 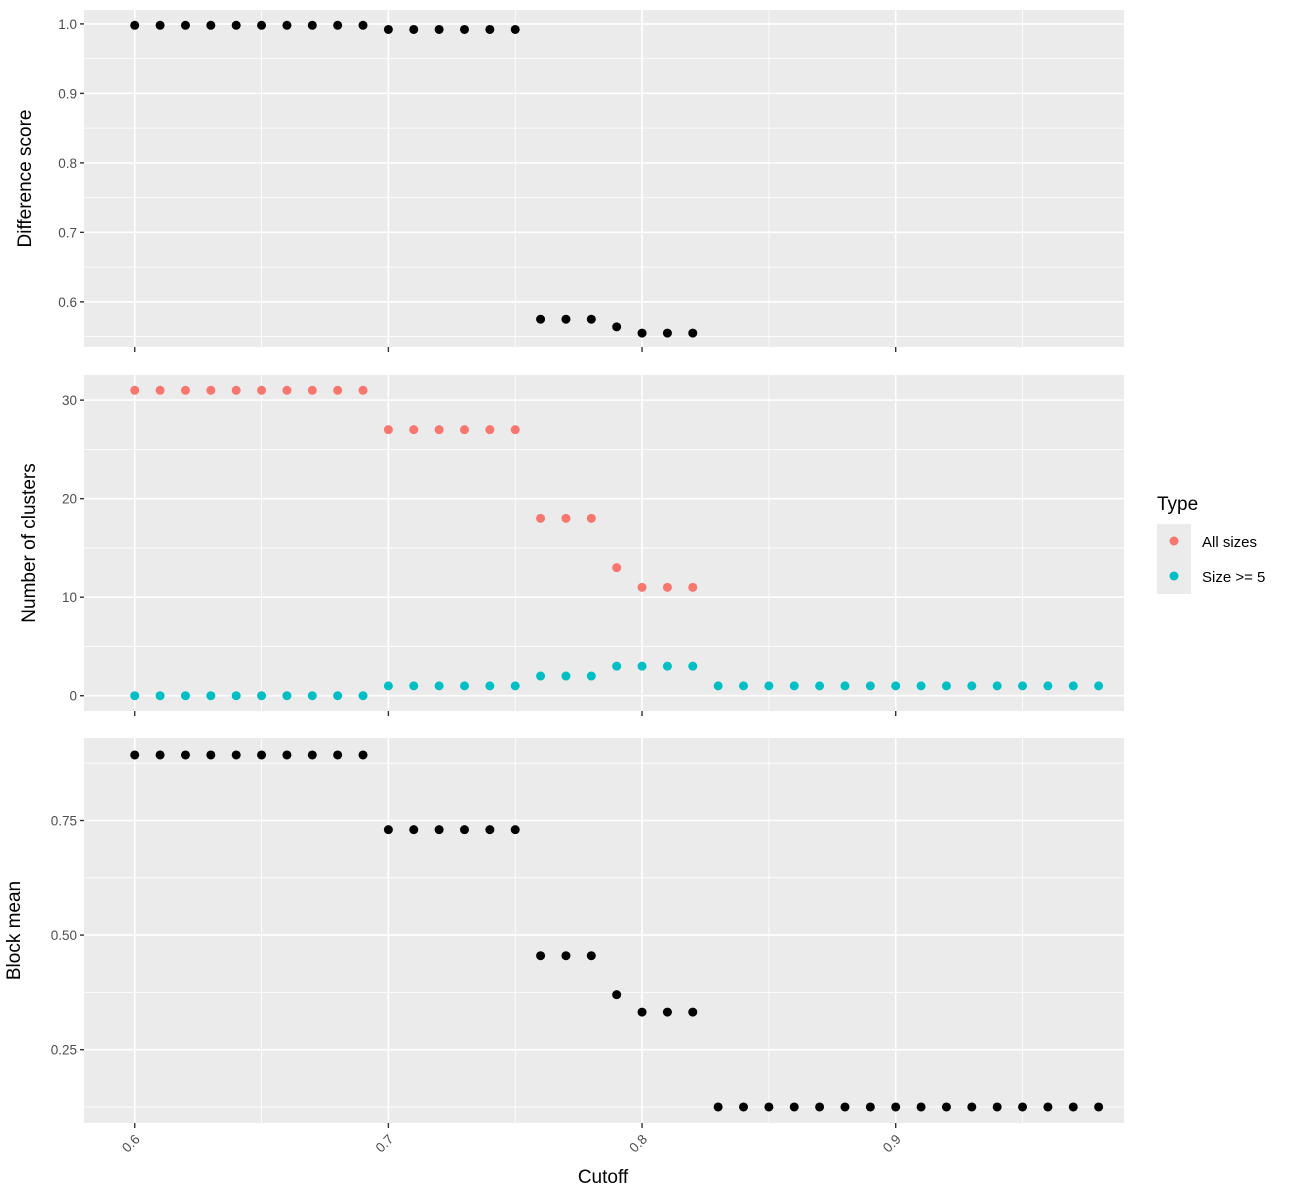 What do you see at coordinates (385, 1144) in the screenshot?
I see `x-tick-label: 0.7` at bounding box center [385, 1144].